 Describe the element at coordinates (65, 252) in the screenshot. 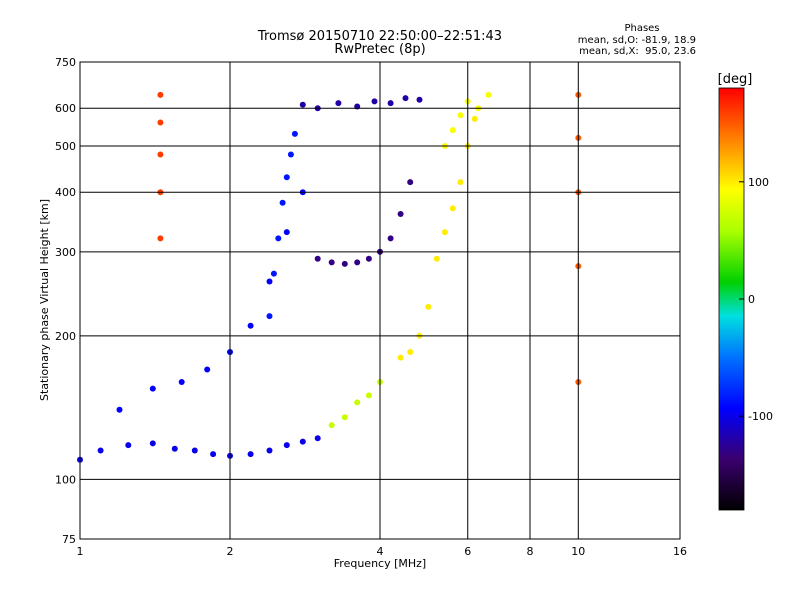

I see `y-tick-label: 300` at that location.